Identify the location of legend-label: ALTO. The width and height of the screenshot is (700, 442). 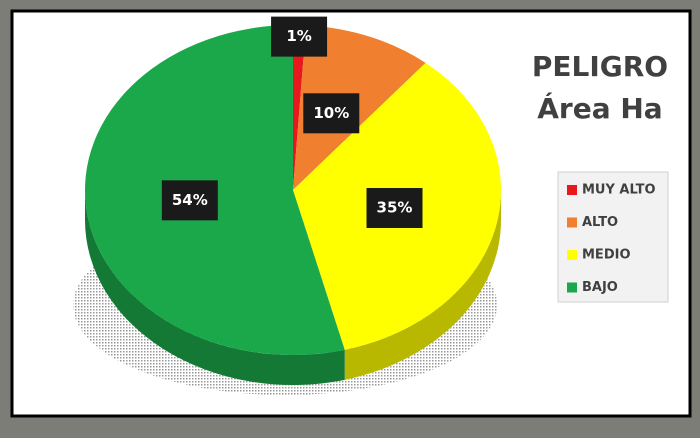
(600, 222).